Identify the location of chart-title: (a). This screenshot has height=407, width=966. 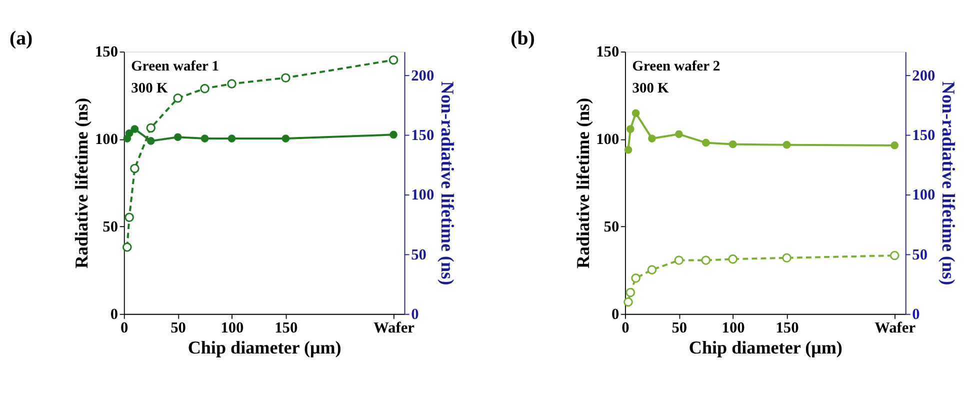
(21, 38).